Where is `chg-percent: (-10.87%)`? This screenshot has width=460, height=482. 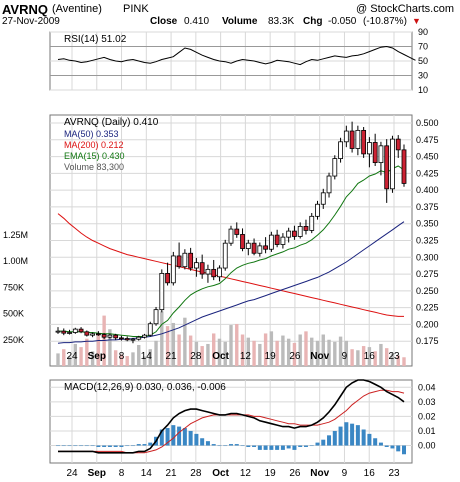 chg-percent: (-10.87%) is located at coordinates (385, 21).